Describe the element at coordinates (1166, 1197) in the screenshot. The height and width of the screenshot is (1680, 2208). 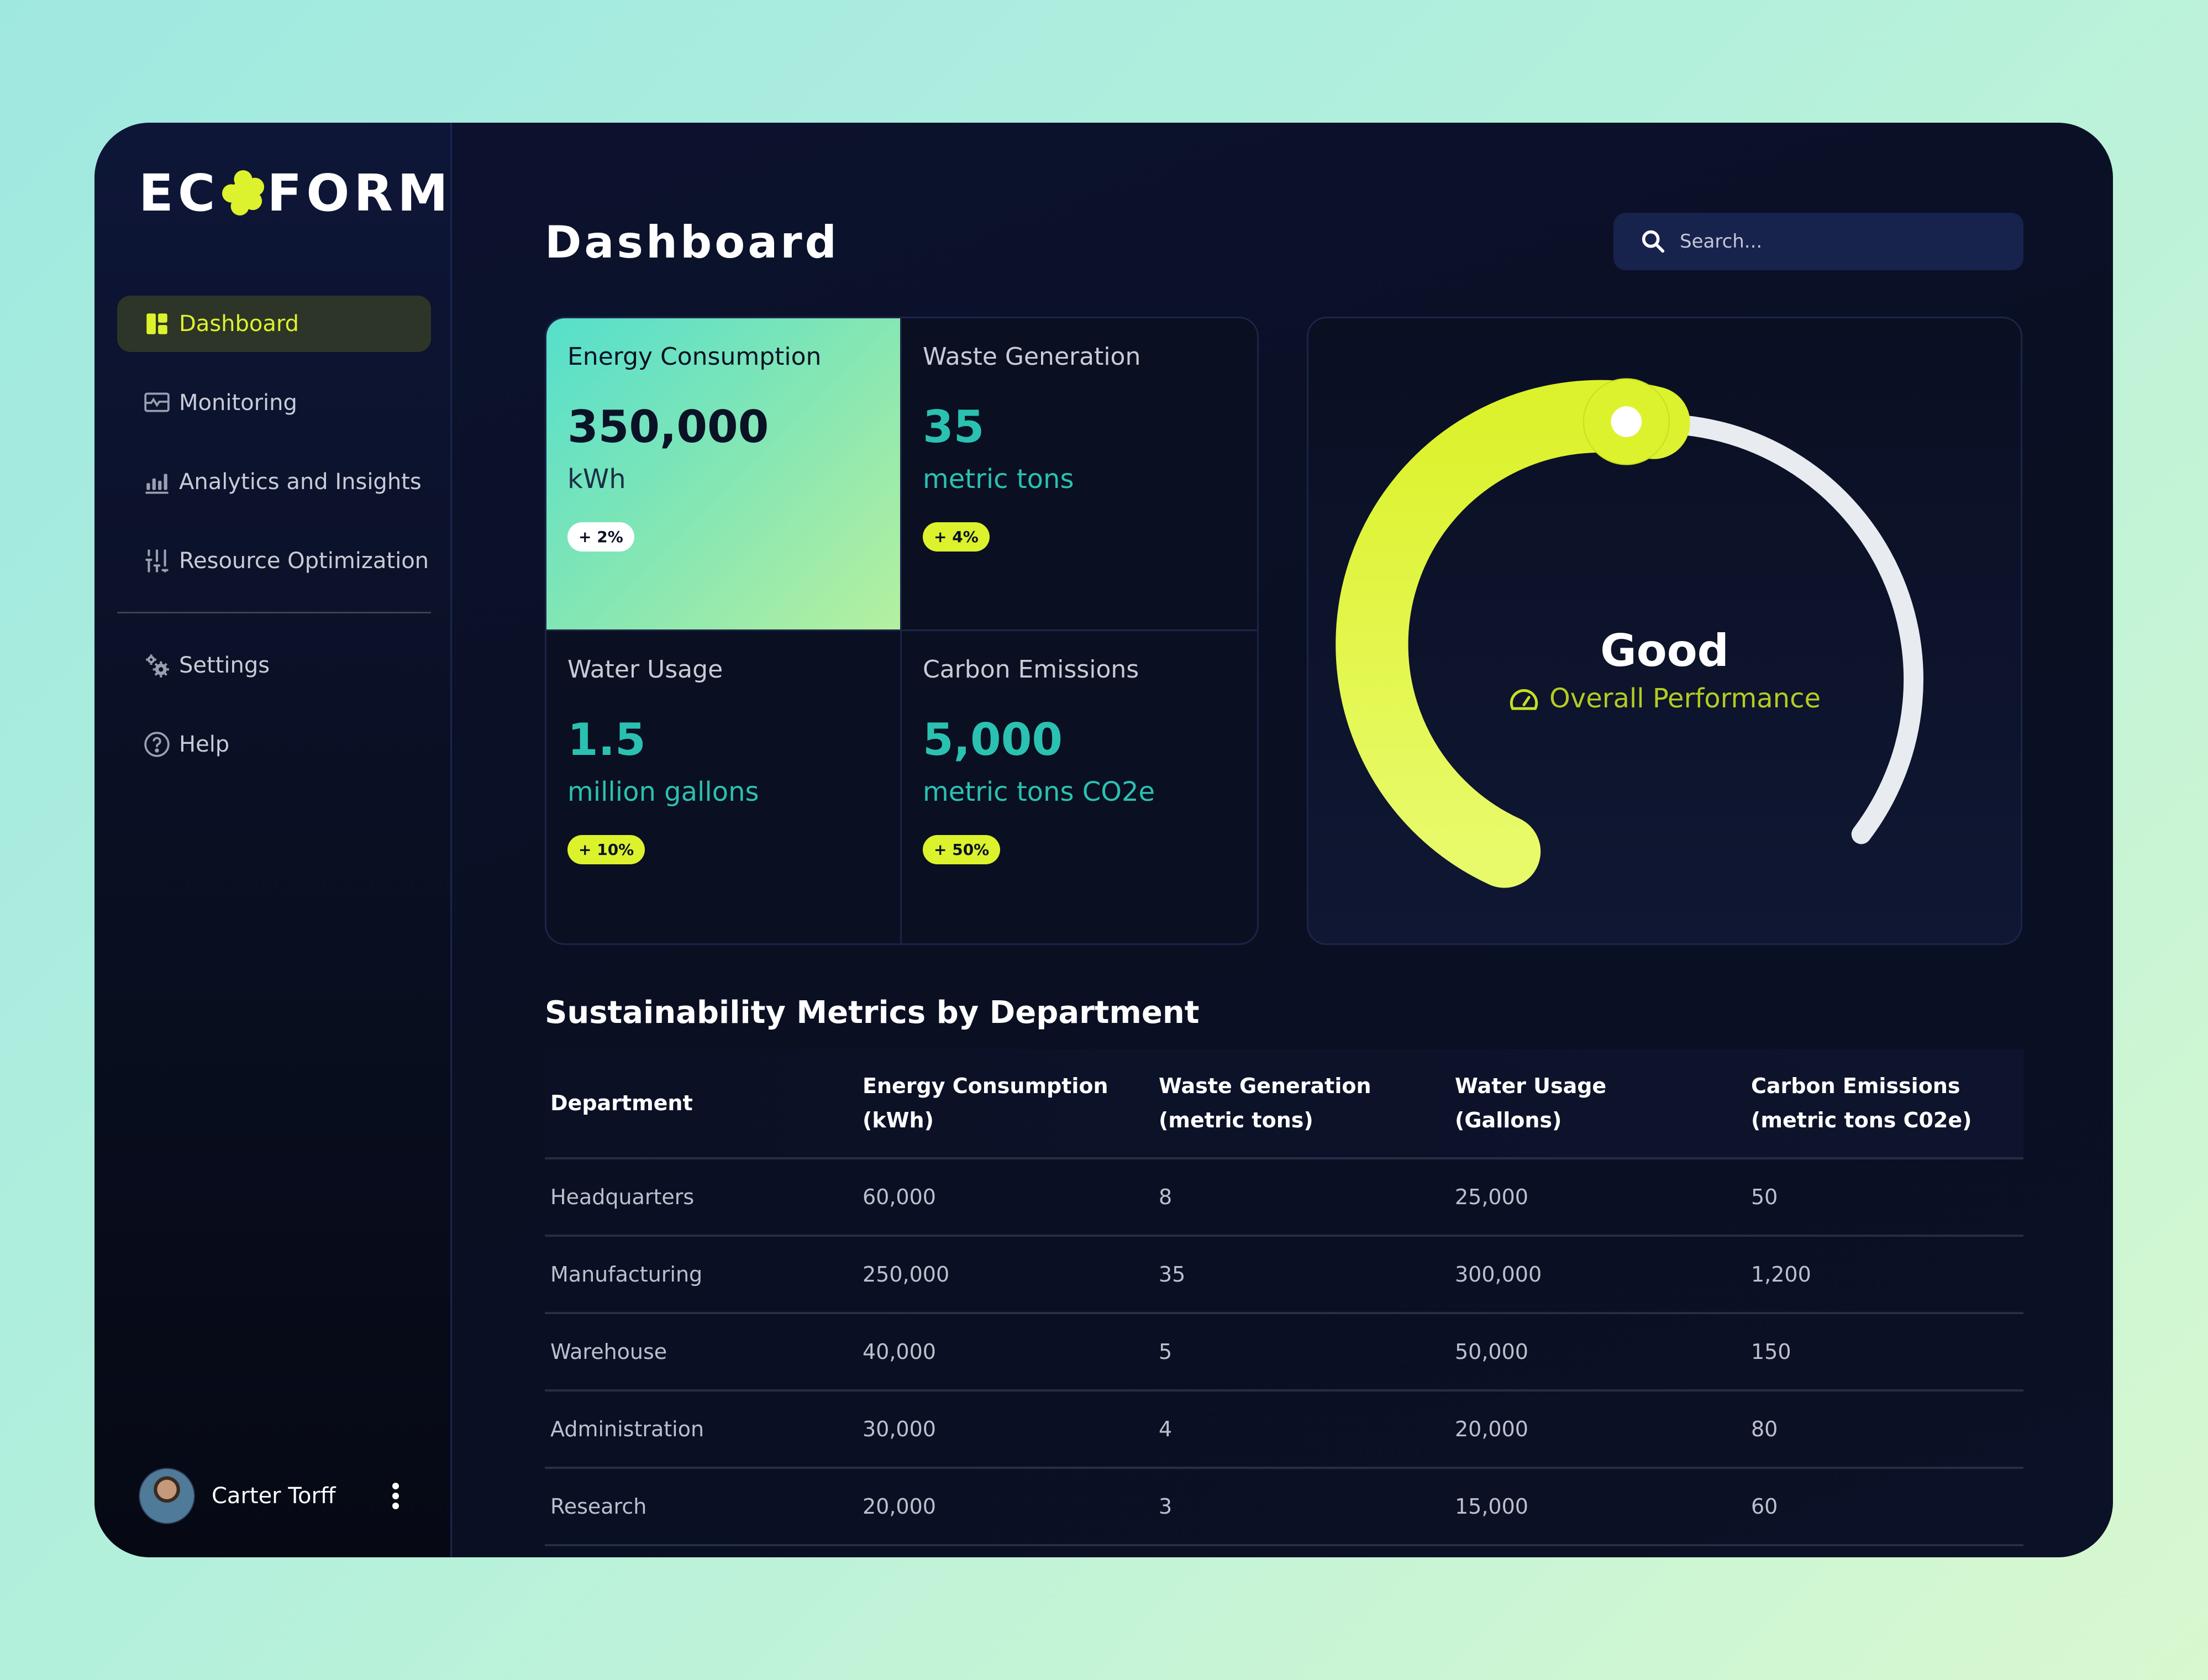
I see `cell-waste: 8` at that location.